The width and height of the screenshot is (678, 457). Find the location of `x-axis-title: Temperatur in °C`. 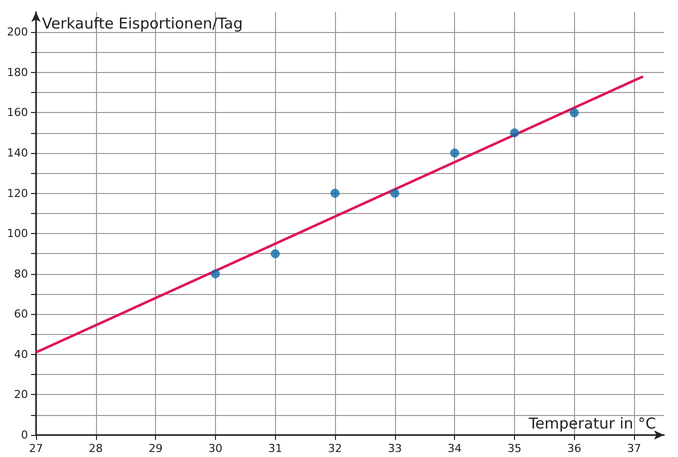

x-axis-title: Temperatur in °C is located at coordinates (592, 423).